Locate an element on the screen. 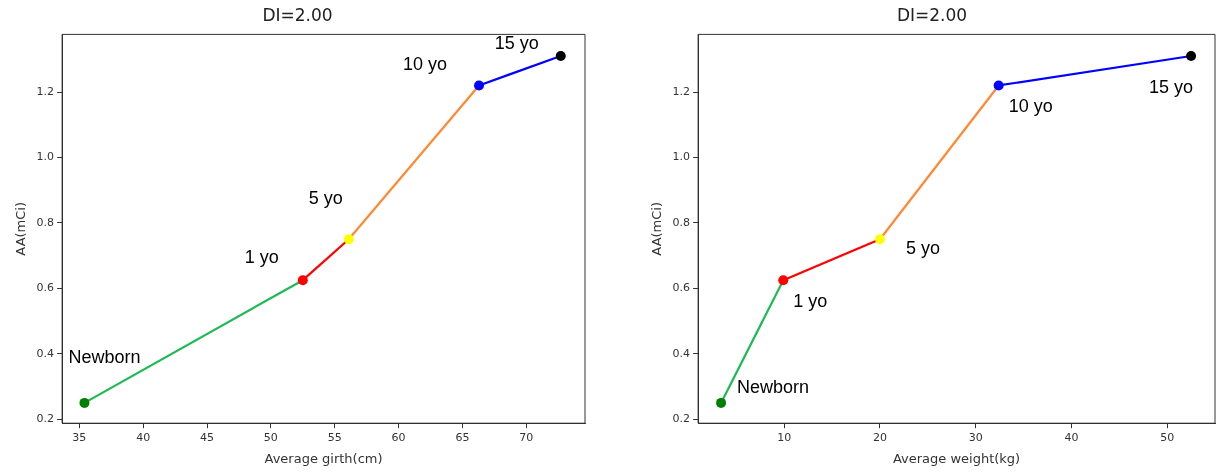 This screenshot has height=473, width=1220. x-tick-label: 20 is located at coordinates (879, 437).